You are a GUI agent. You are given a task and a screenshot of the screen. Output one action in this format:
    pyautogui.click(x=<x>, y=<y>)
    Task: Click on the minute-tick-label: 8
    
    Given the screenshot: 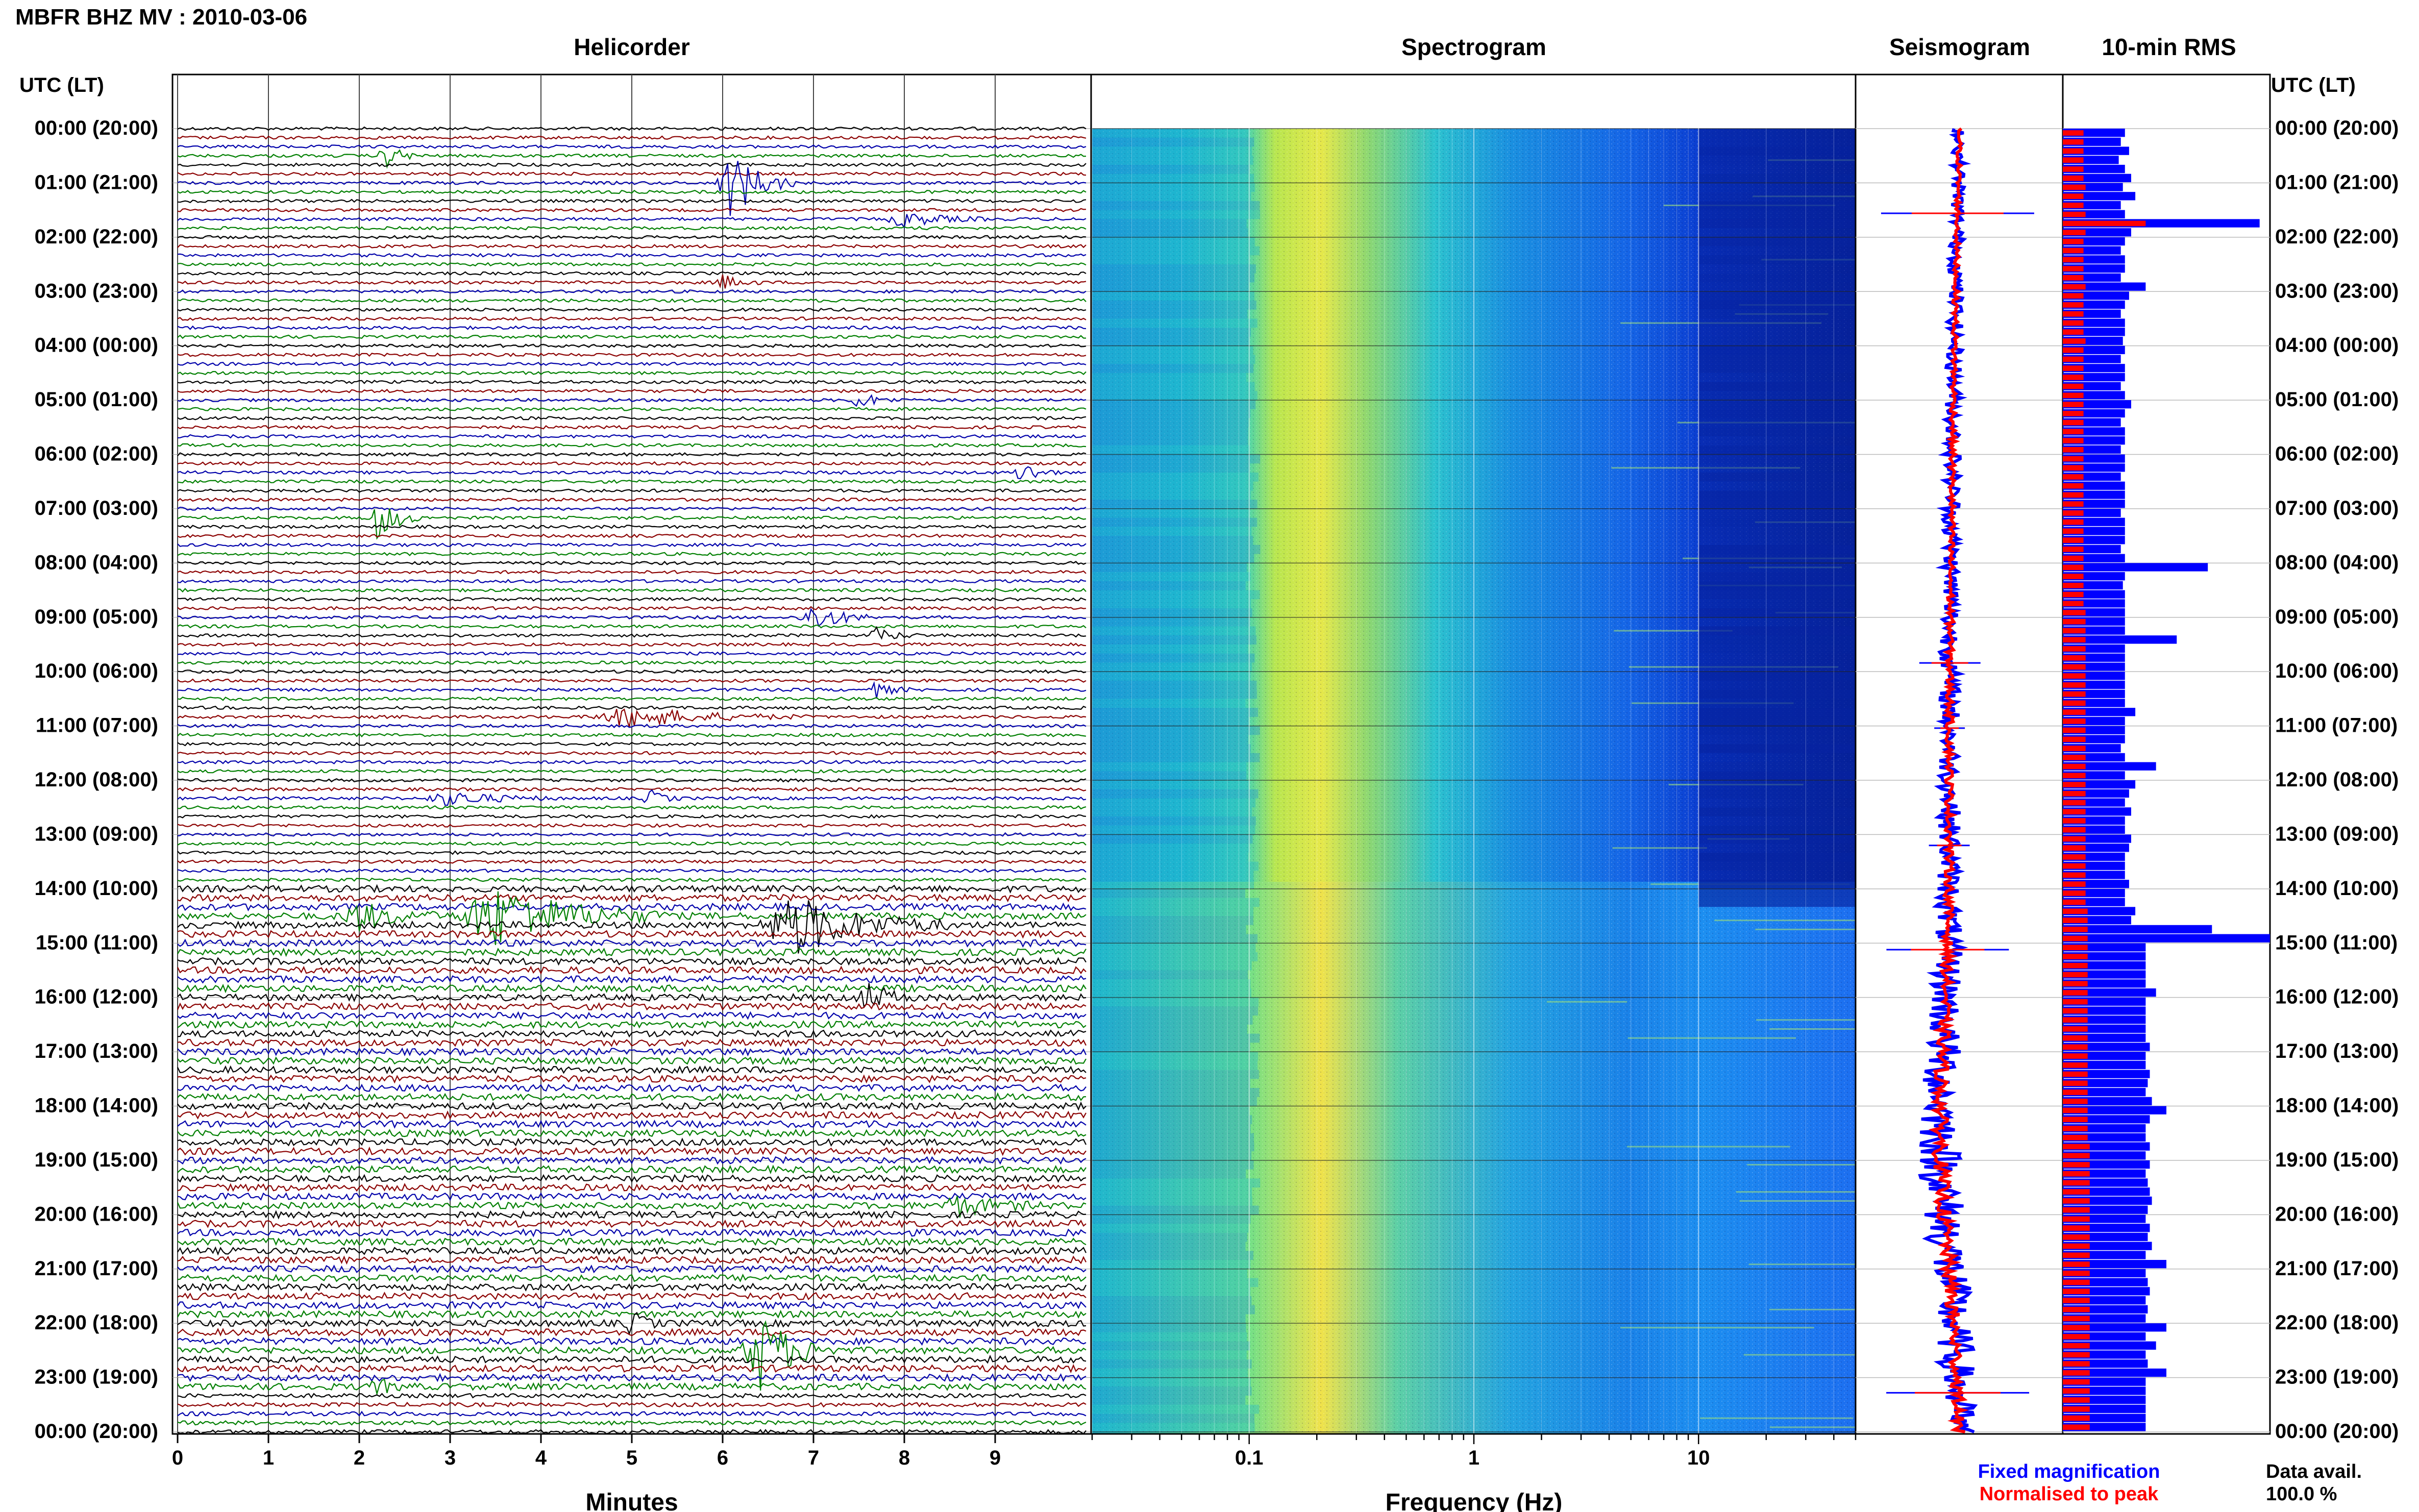 What is the action you would take?
    pyautogui.click(x=904, y=1458)
    